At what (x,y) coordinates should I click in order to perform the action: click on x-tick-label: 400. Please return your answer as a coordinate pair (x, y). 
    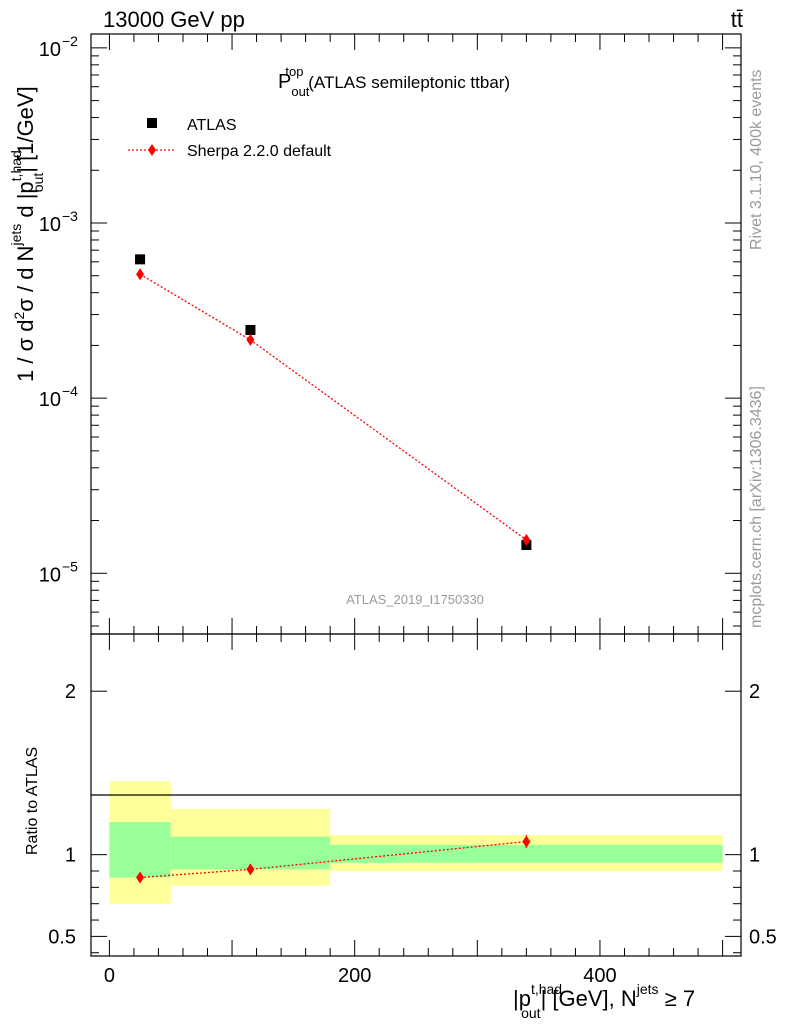
    Looking at the image, I should click on (599, 976).